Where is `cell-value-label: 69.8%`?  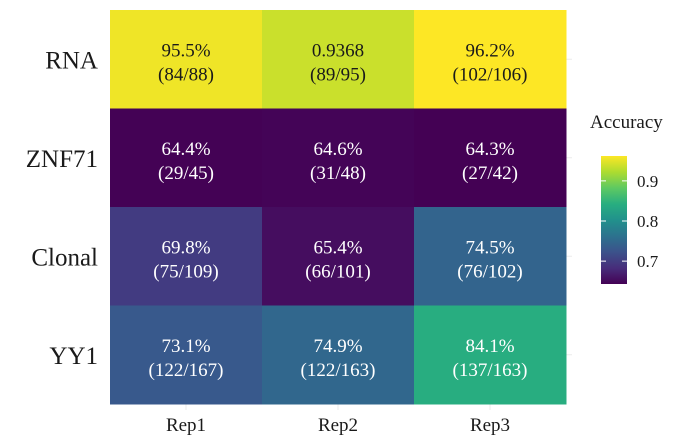
cell-value-label: 69.8% is located at coordinates (185, 247).